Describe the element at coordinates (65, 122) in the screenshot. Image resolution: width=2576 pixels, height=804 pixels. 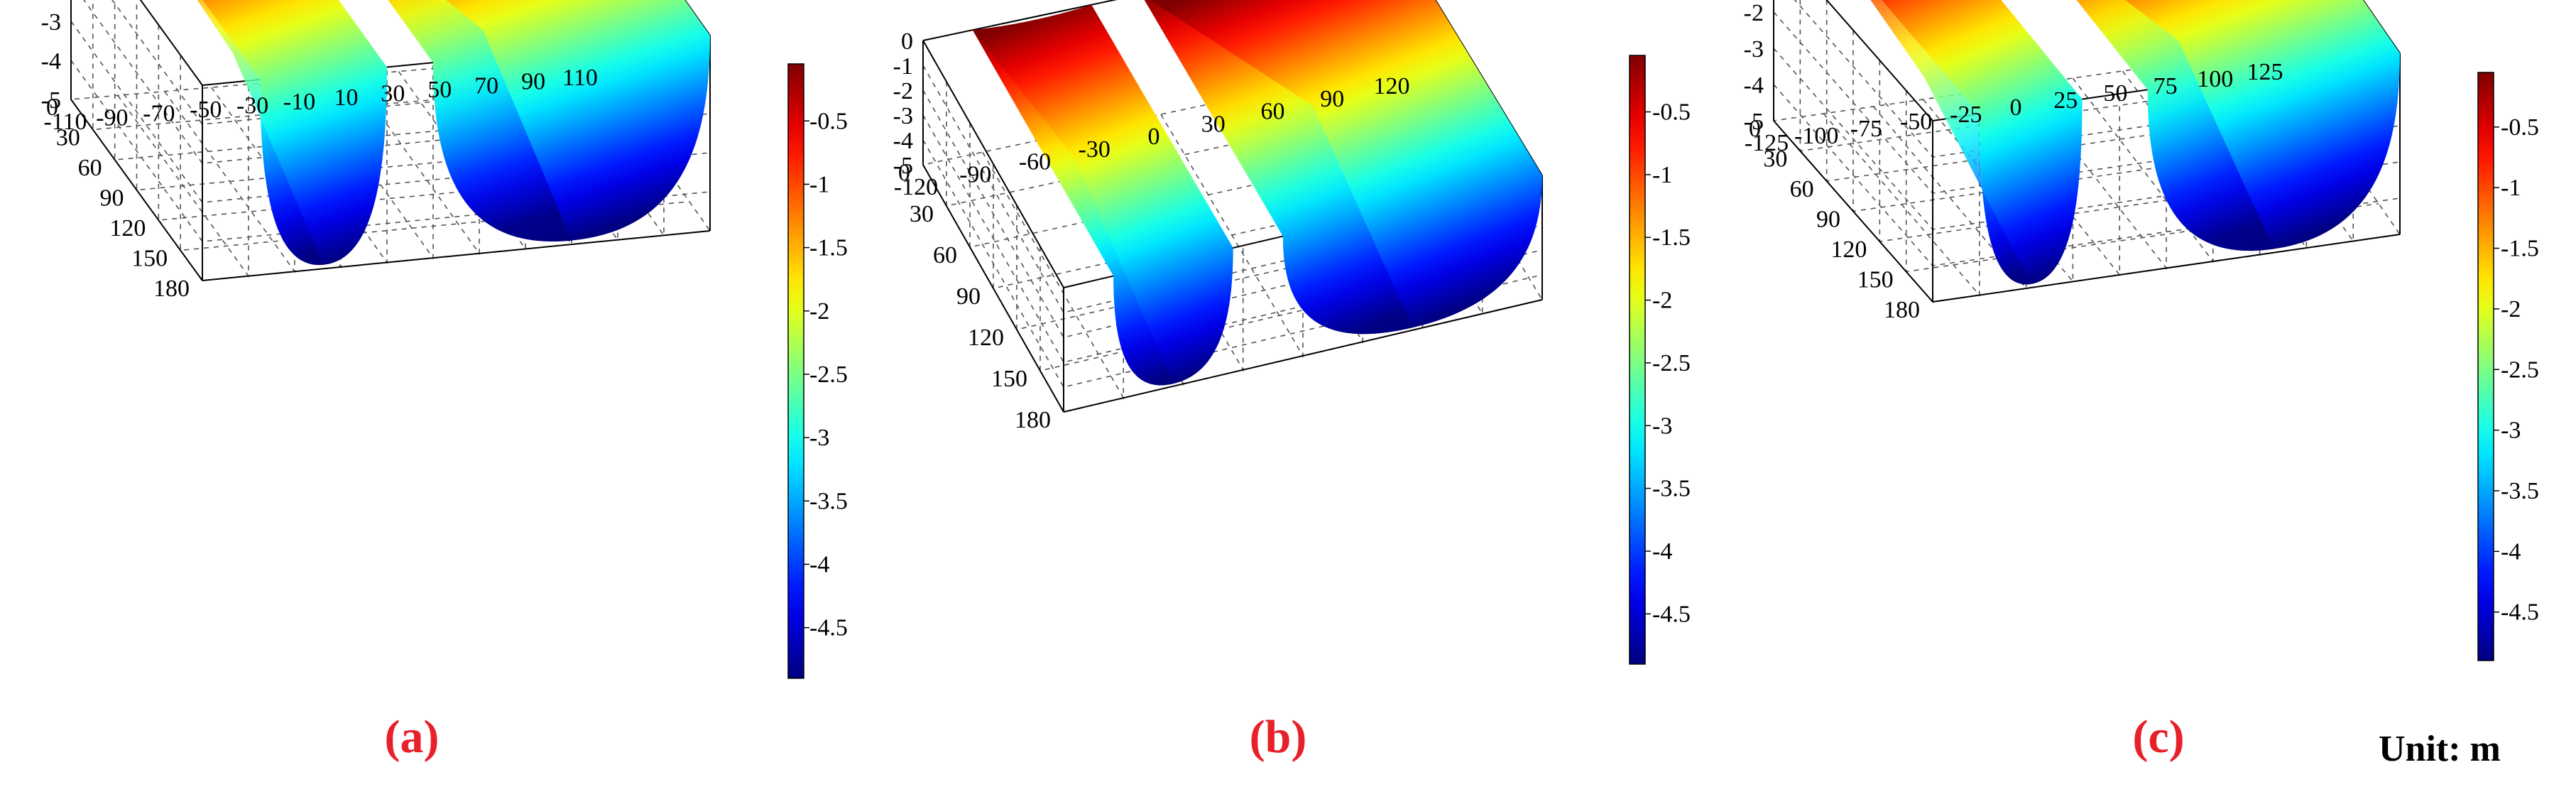
I see `x-tick-label: -110` at that location.